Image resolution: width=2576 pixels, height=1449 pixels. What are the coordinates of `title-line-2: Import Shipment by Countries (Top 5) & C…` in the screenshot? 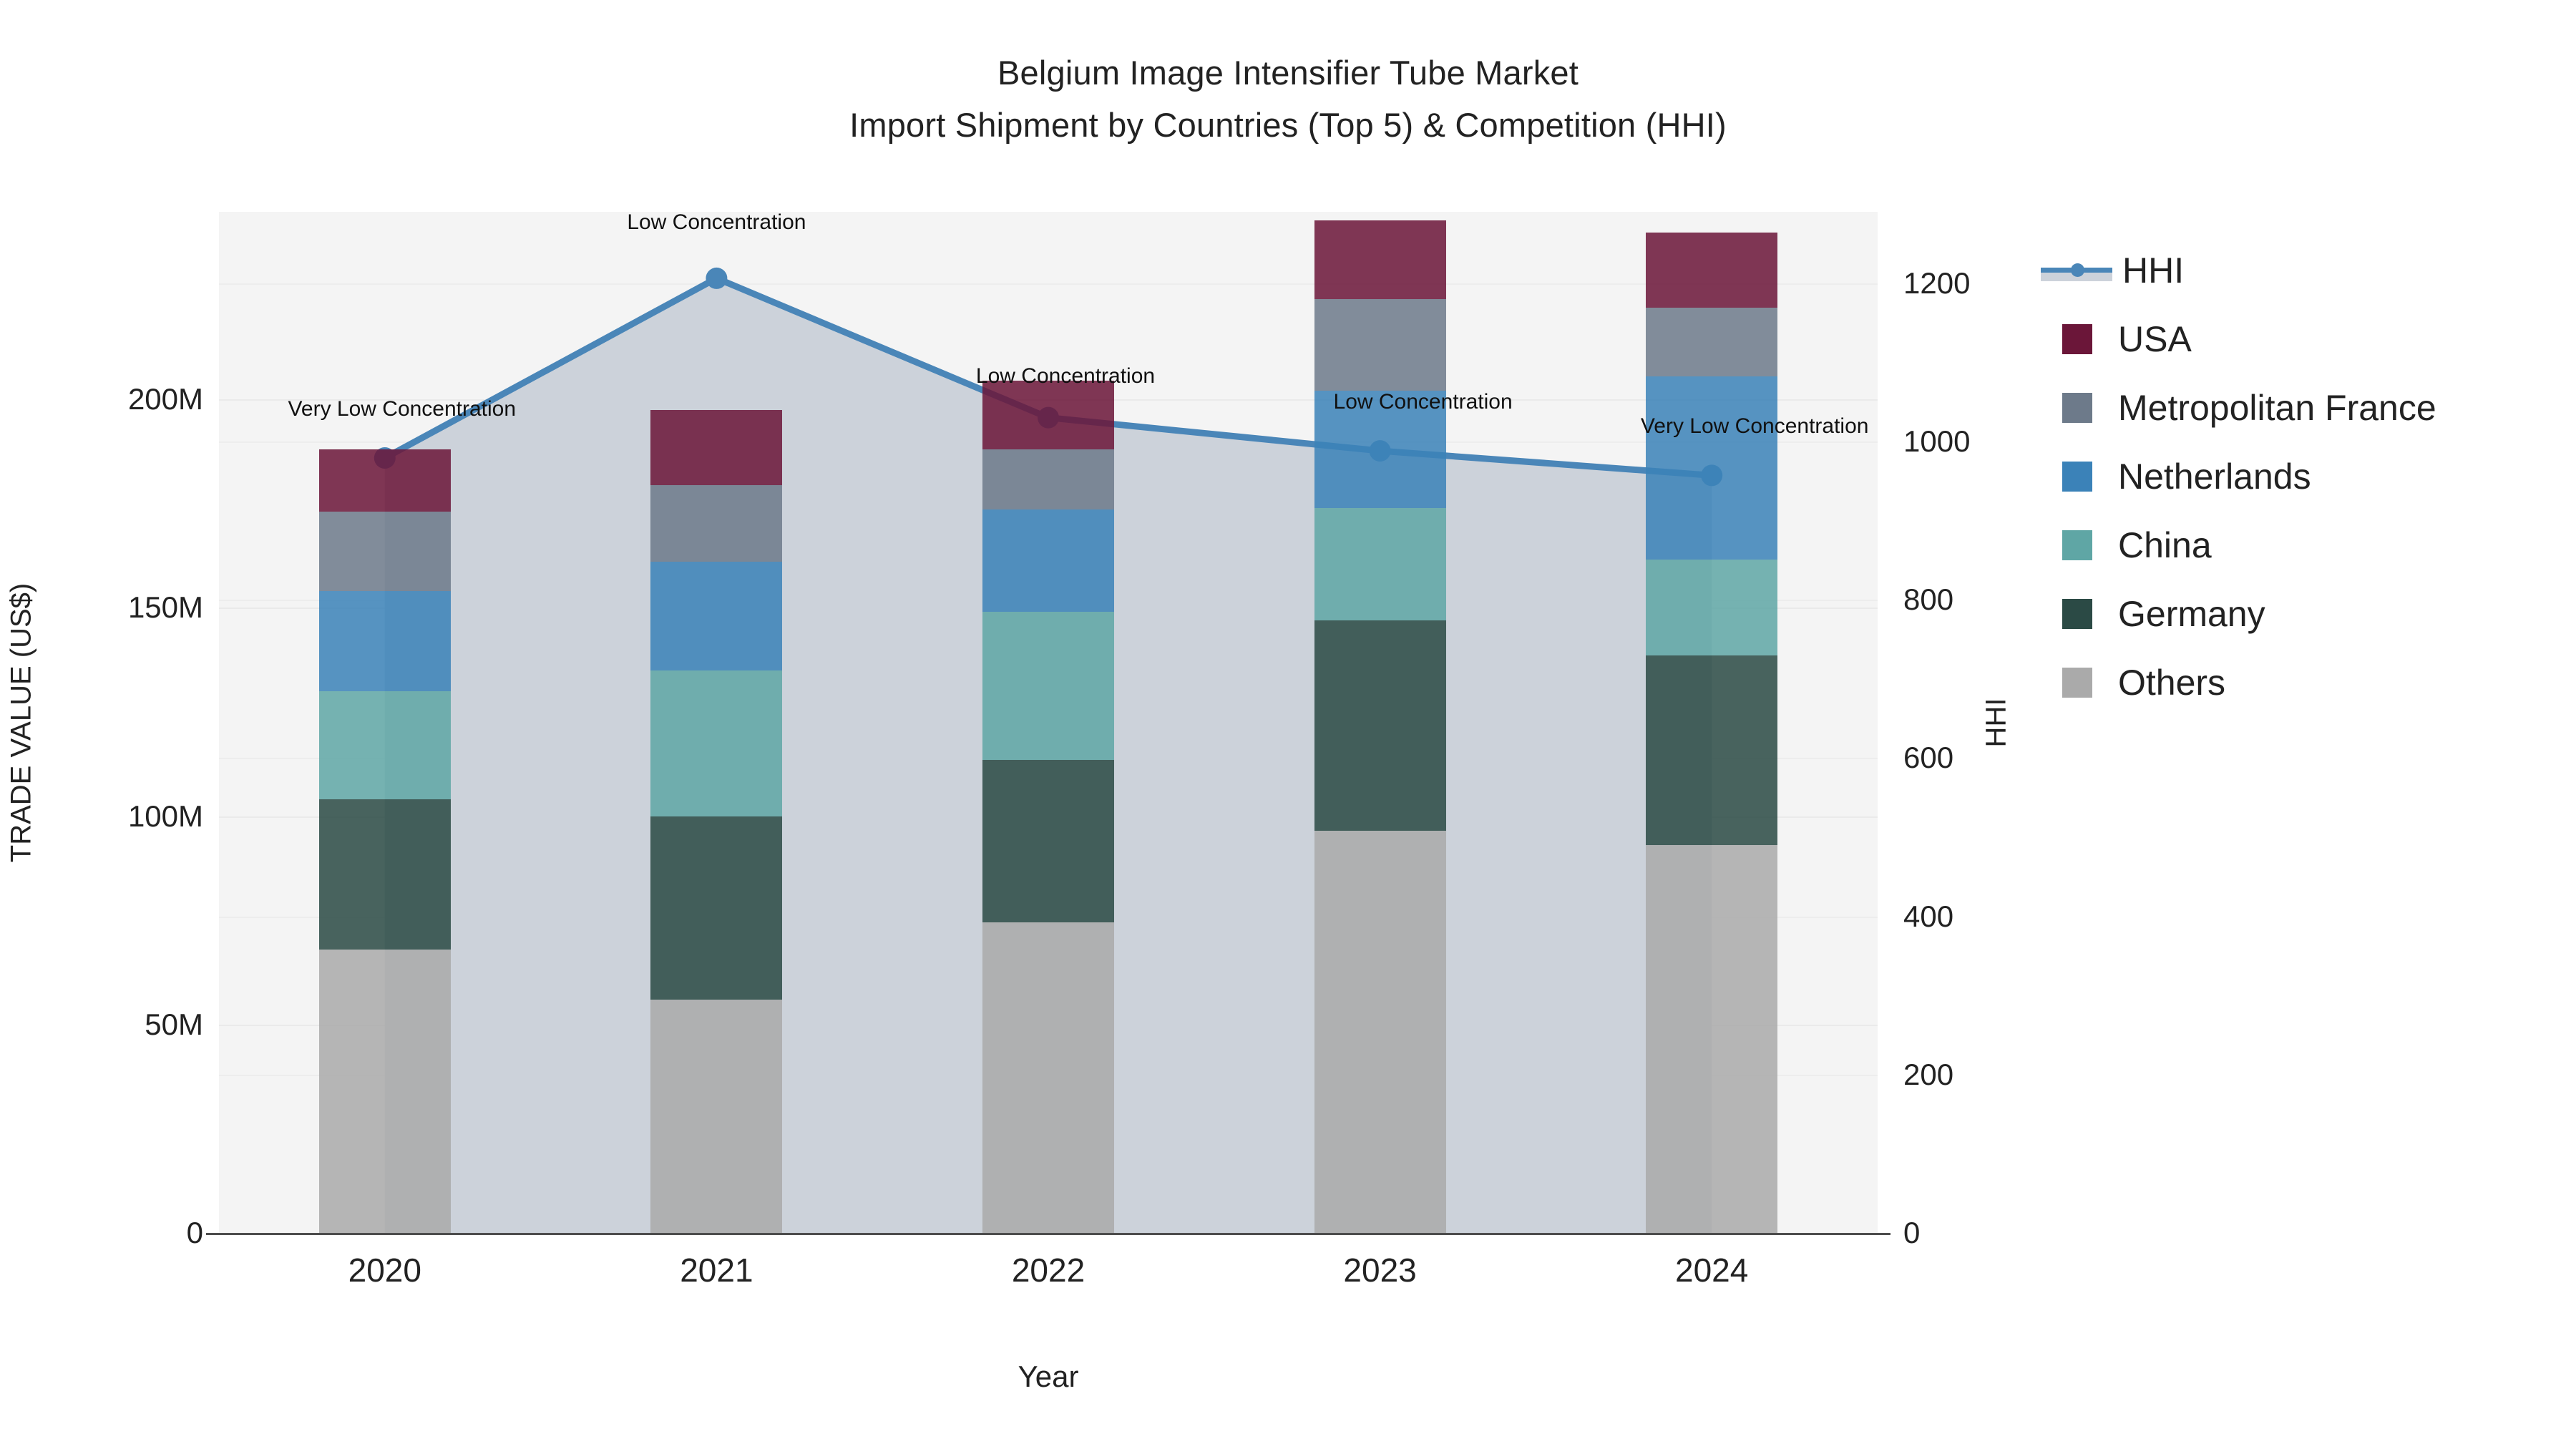 It's located at (1288, 125).